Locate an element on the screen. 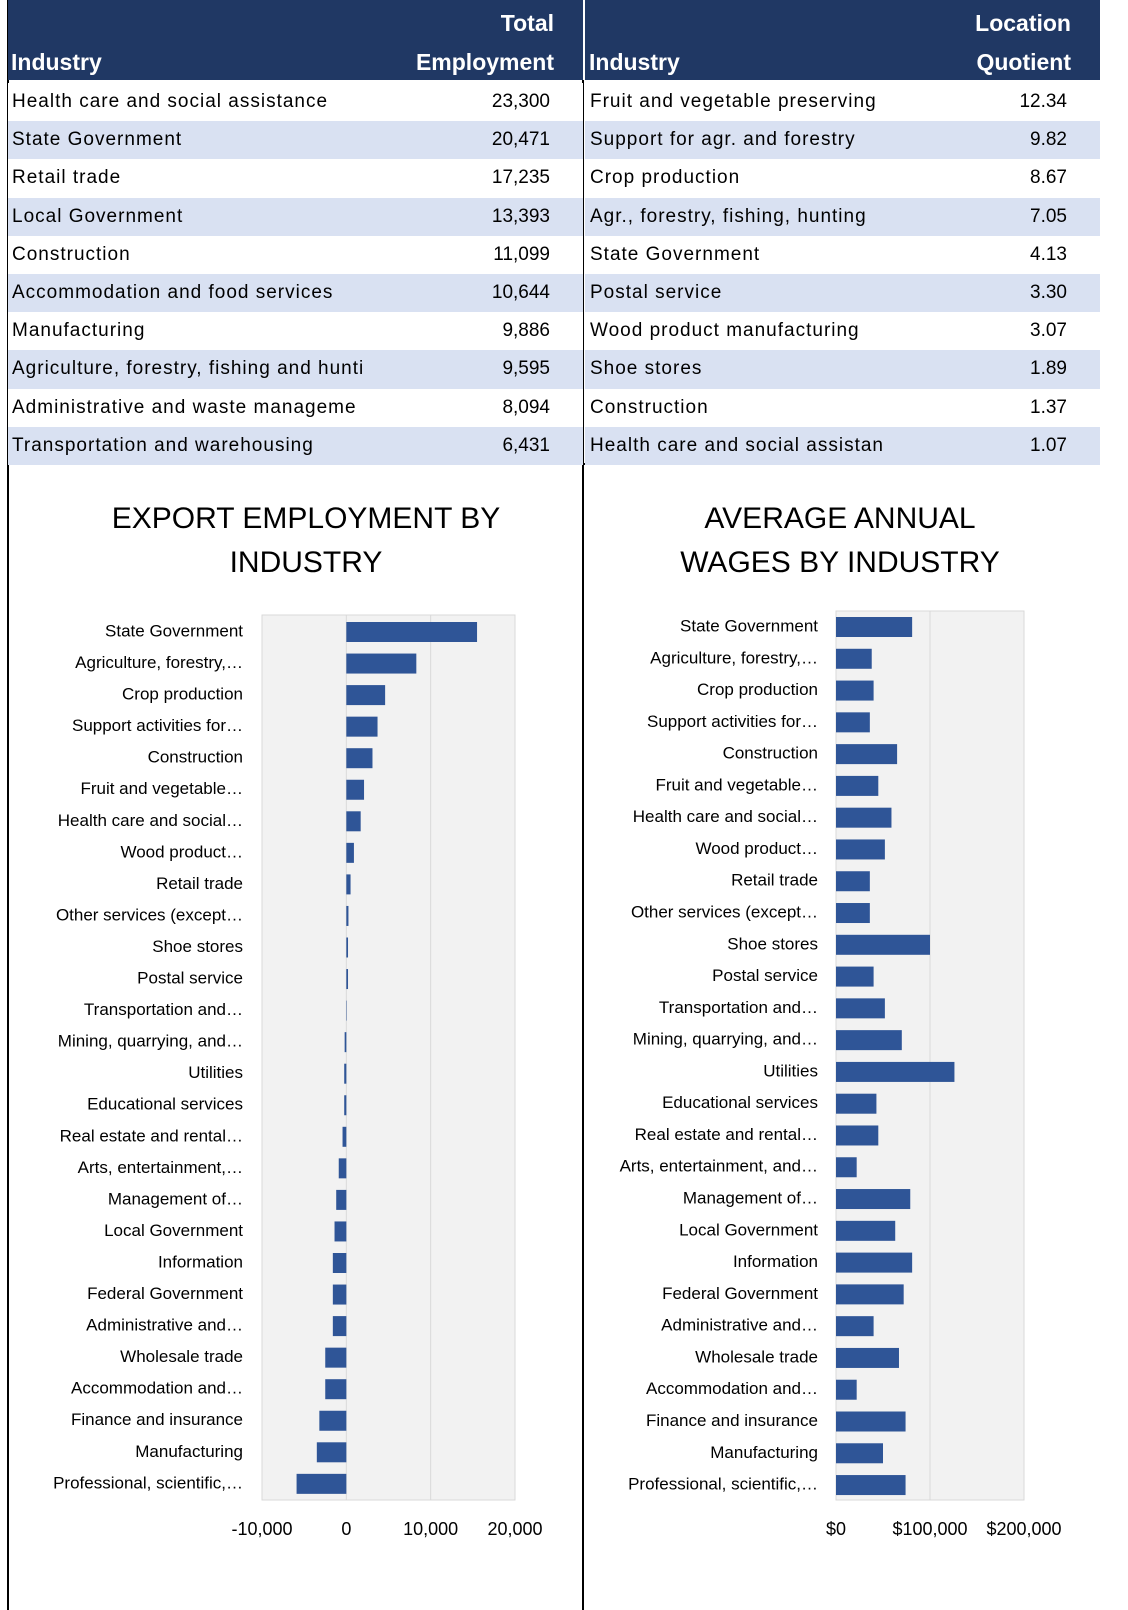 Image resolution: width=1128 pixels, height=1610 pixels. table-cell: 12.34 is located at coordinates (1043, 101).